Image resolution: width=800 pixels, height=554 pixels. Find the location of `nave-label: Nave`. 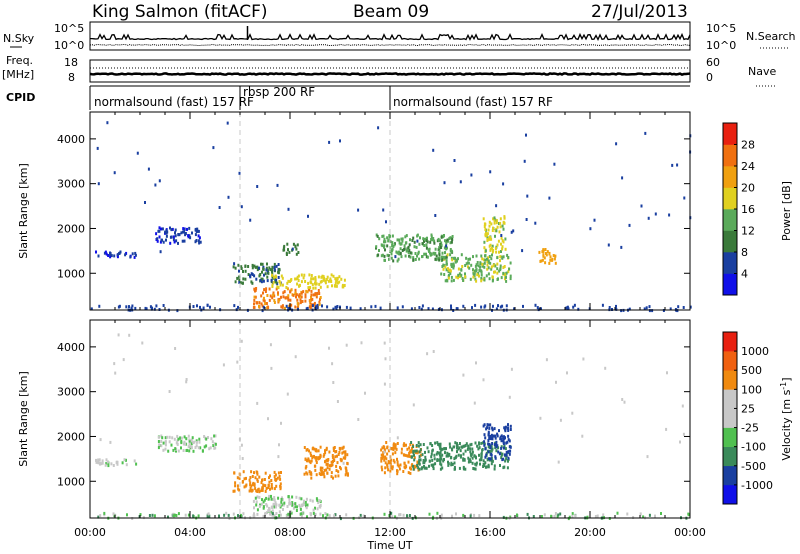

nave-label: Nave is located at coordinates (762, 71).